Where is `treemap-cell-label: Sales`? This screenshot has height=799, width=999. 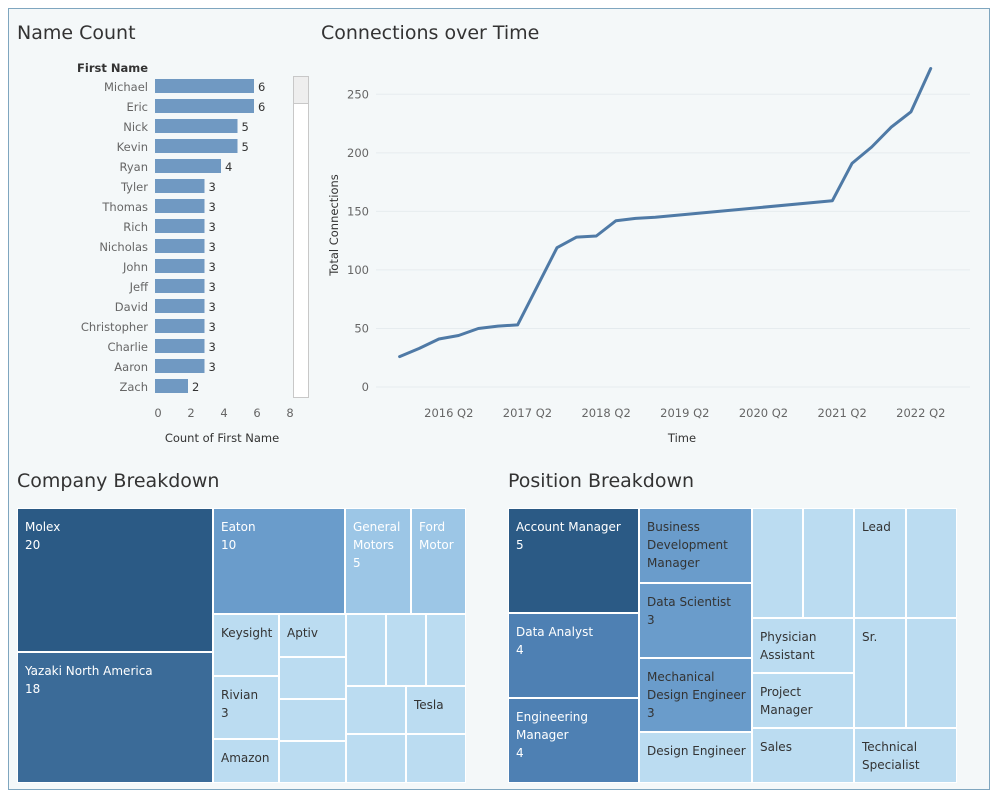 treemap-cell-label: Sales is located at coordinates (804, 747).